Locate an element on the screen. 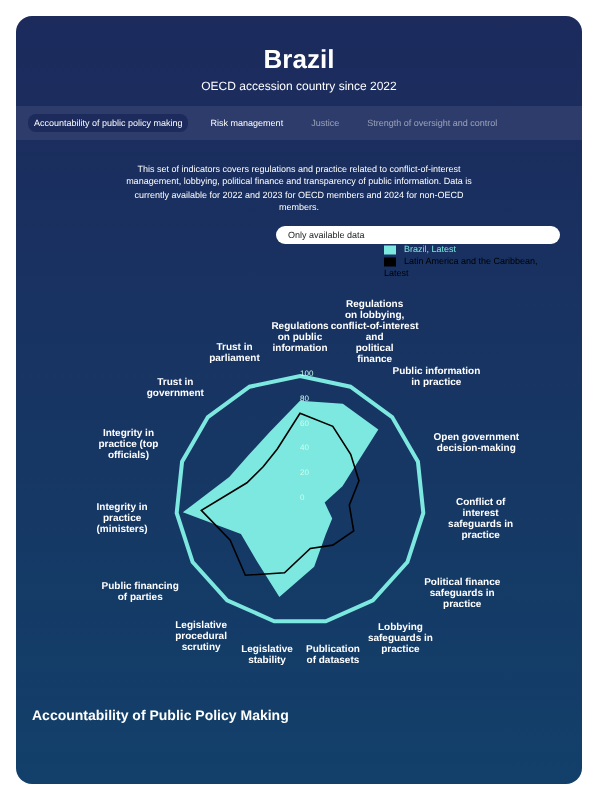 This screenshot has height=800, width=598. chart-title: Brazil is located at coordinates (299, 58).